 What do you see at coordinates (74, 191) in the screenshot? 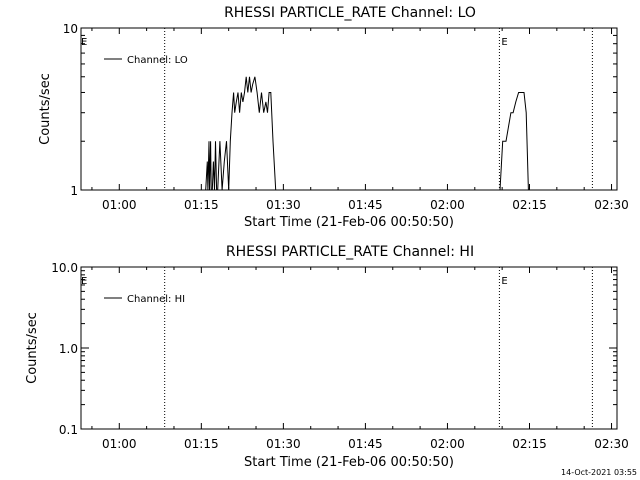
I see `y-tick-label: 1` at bounding box center [74, 191].